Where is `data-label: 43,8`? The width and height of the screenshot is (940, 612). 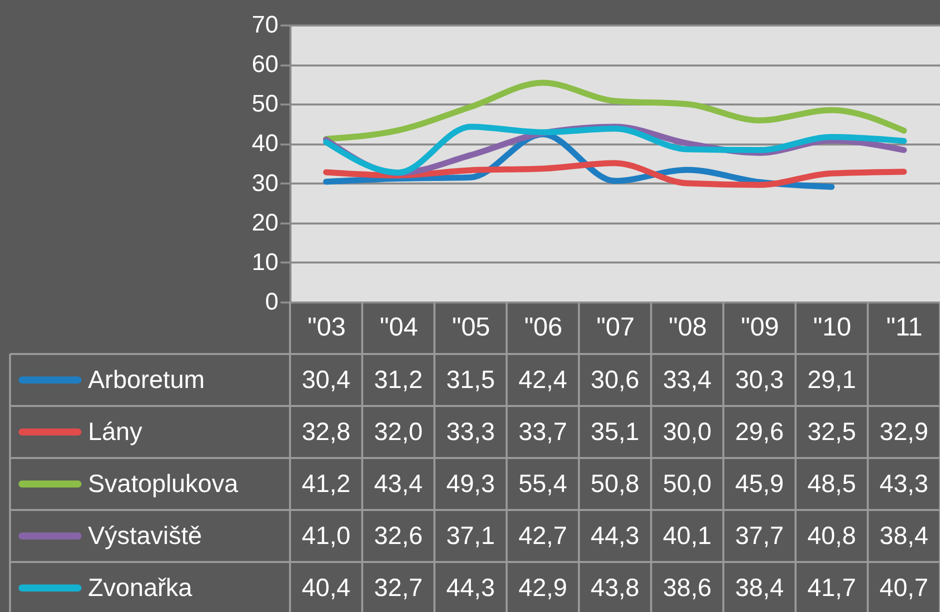 data-label: 43,8 is located at coordinates (615, 588).